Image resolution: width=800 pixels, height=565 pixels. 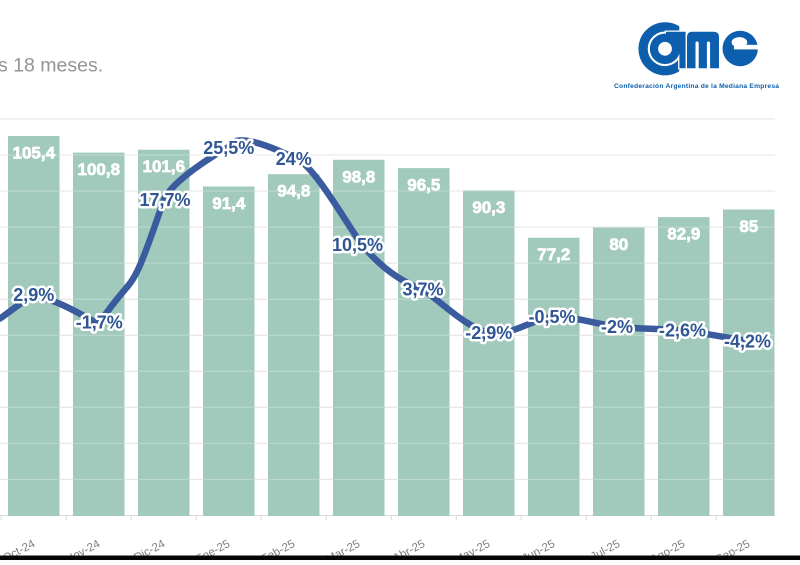 I want to click on svg-text: 94,8, so click(x=293, y=191).